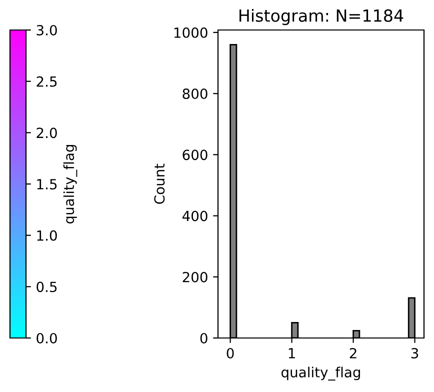  I want to click on x-tick-label: 2, so click(353, 353).